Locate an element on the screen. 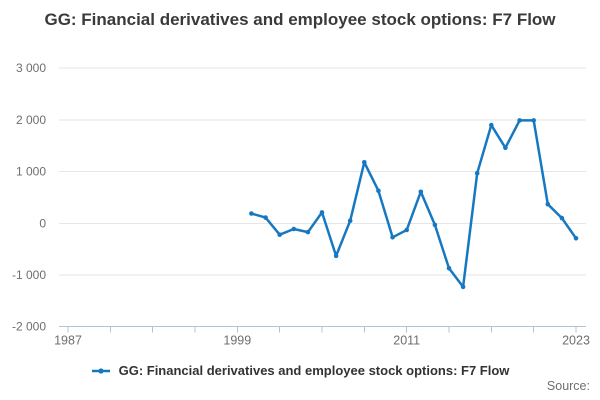  data-point-2009 is located at coordinates (378, 190).